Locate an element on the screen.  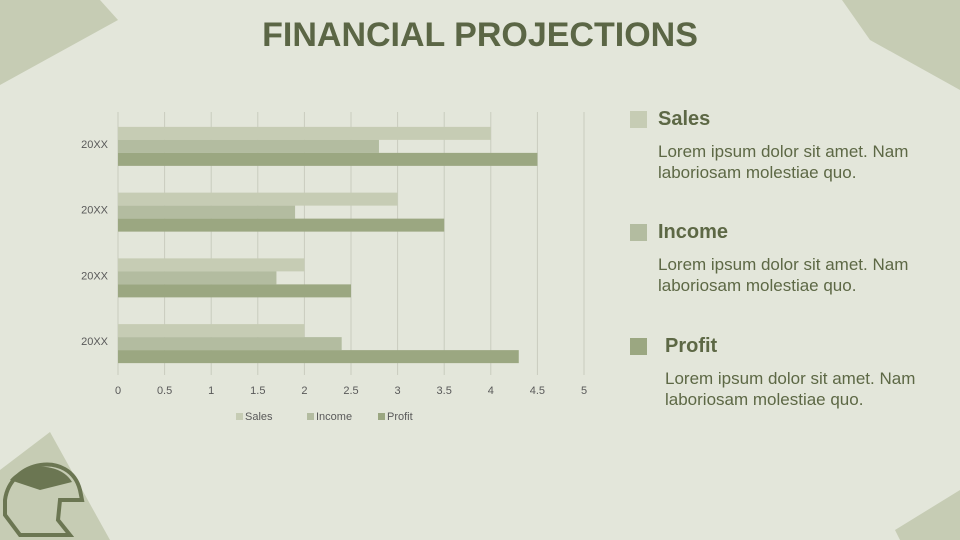
note-heading-text: Profit is located at coordinates (691, 346).